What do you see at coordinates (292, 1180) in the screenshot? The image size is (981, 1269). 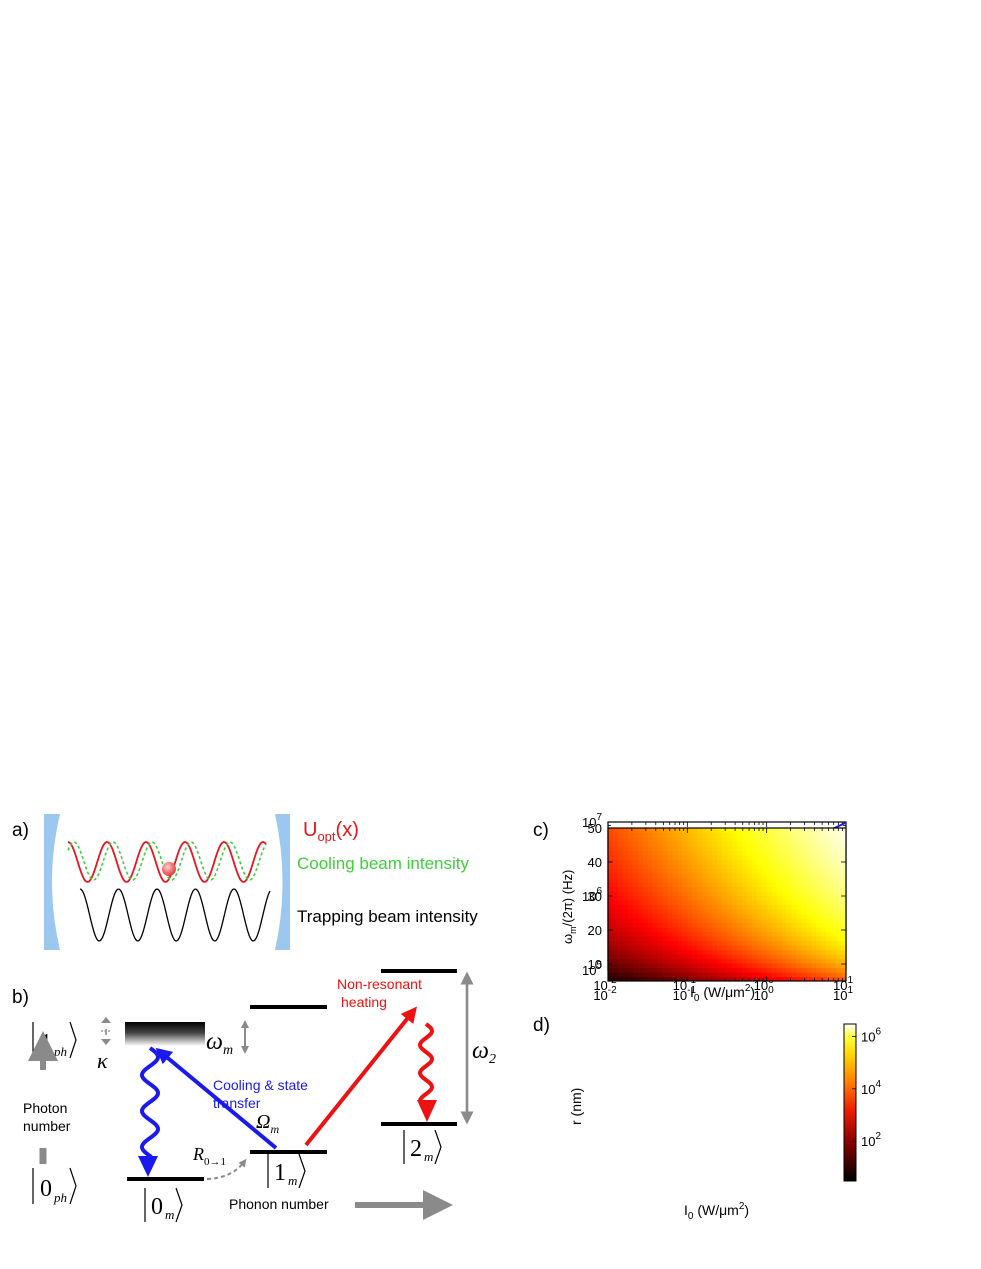 I see `svg-text: m` at bounding box center [292, 1180].